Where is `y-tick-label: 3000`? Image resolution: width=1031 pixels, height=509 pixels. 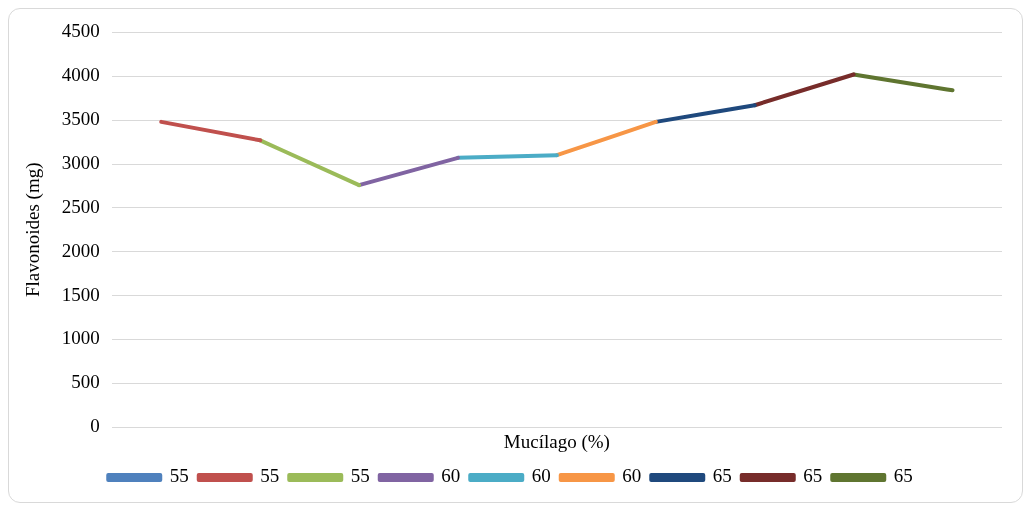 y-tick-label: 3000 is located at coordinates (80, 162).